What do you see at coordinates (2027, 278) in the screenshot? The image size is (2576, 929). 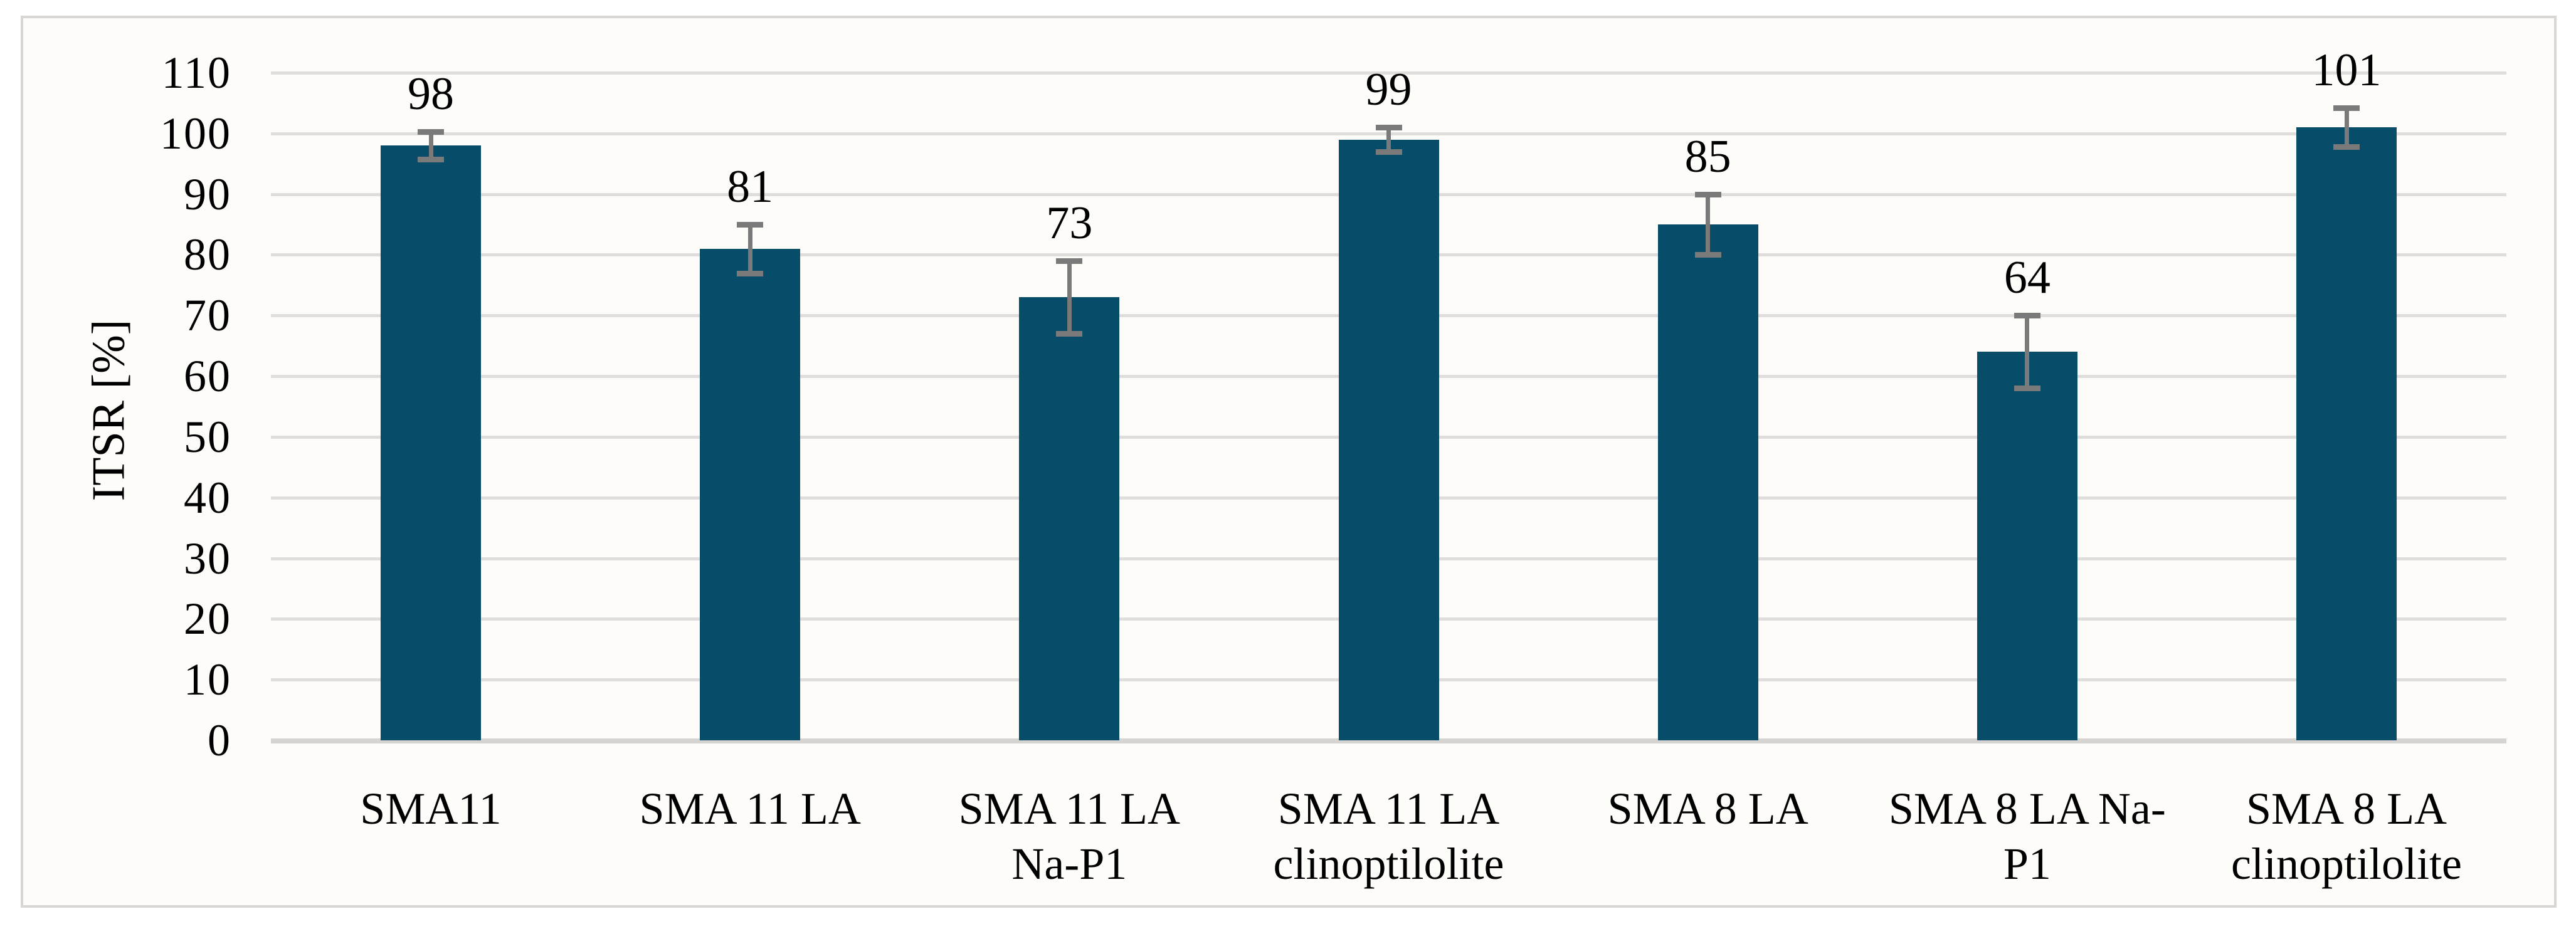 I see `value-label: 64` at bounding box center [2027, 278].